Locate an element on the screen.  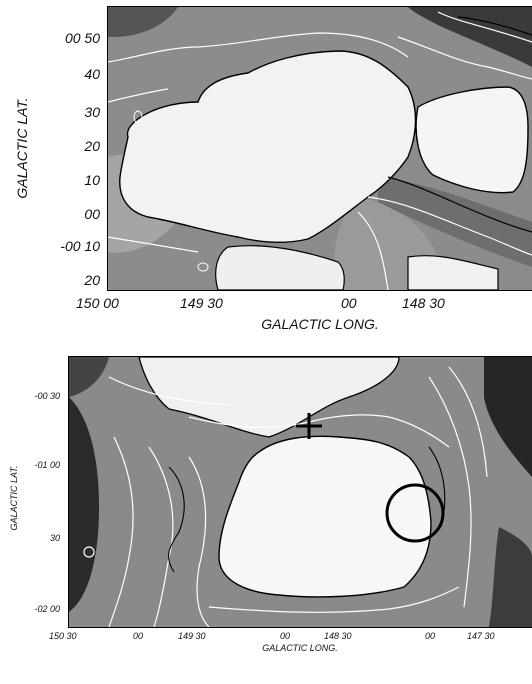
top-x-tick: 149 30 is located at coordinates (201, 303).